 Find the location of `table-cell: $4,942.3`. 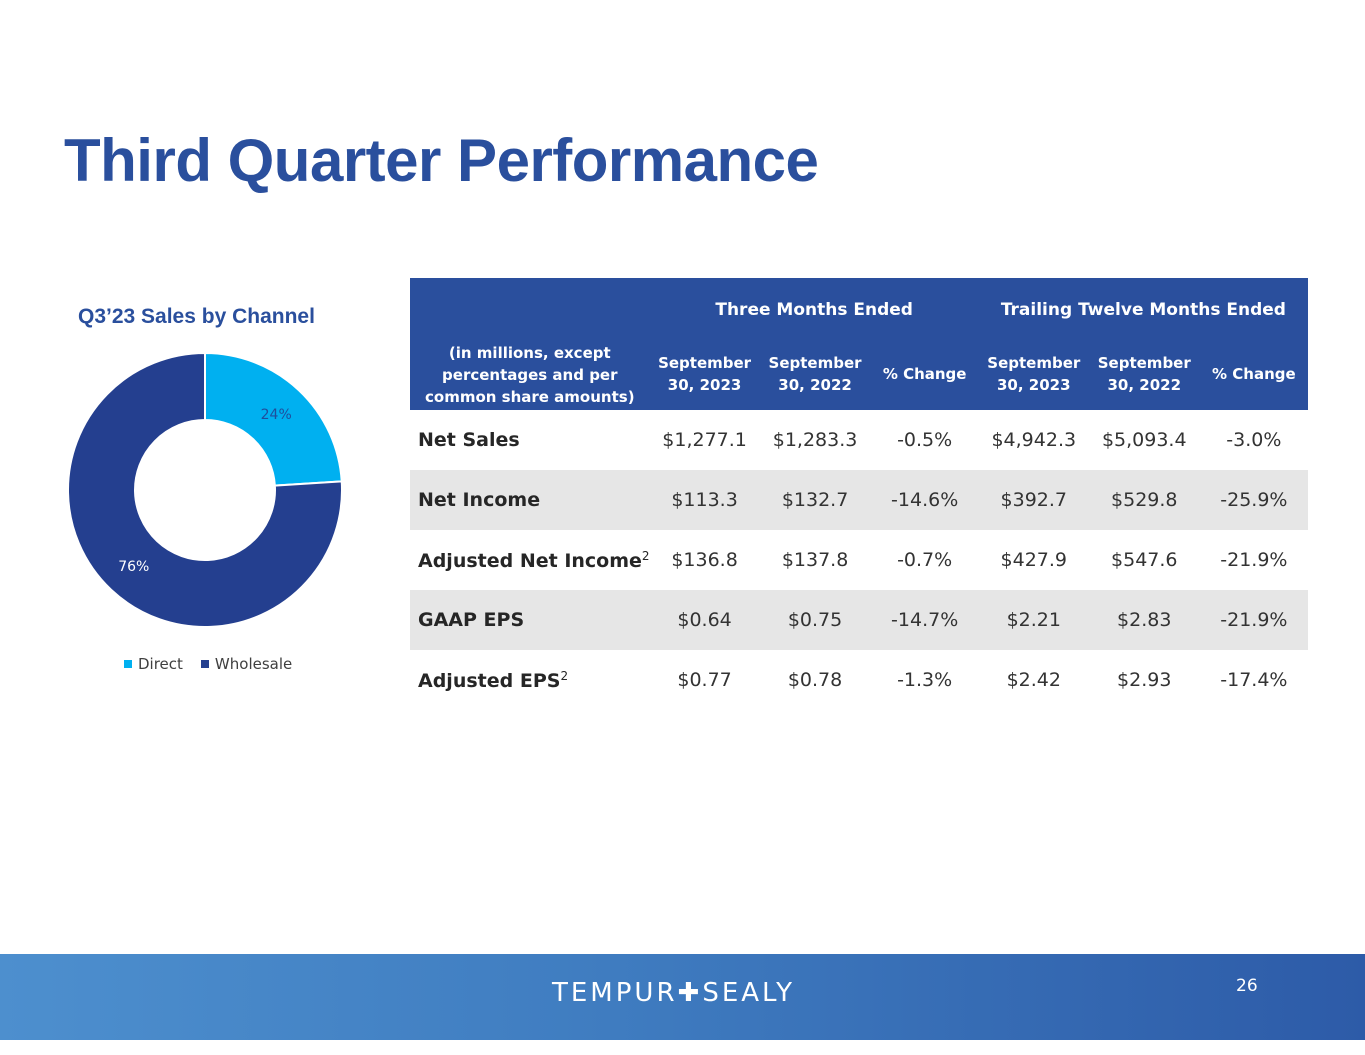

table-cell: $4,942.3 is located at coordinates (1034, 440).